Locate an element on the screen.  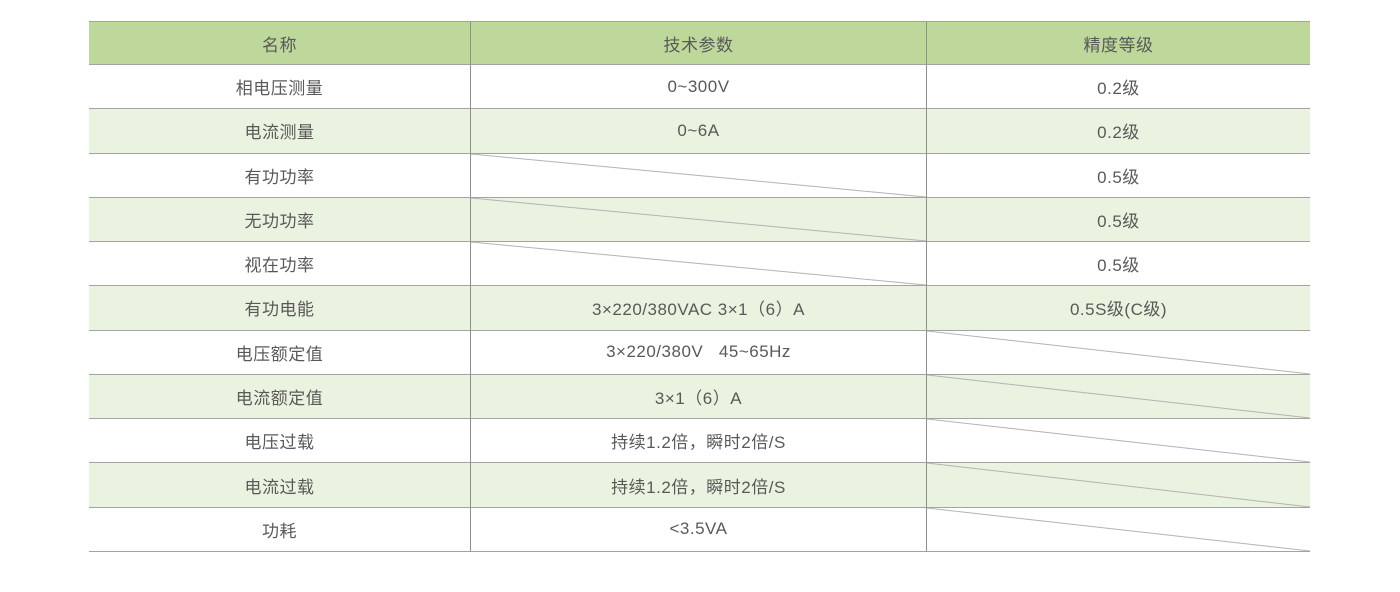
table-row: 相电压测量 0~300V 0.2级 is located at coordinates (699, 87).